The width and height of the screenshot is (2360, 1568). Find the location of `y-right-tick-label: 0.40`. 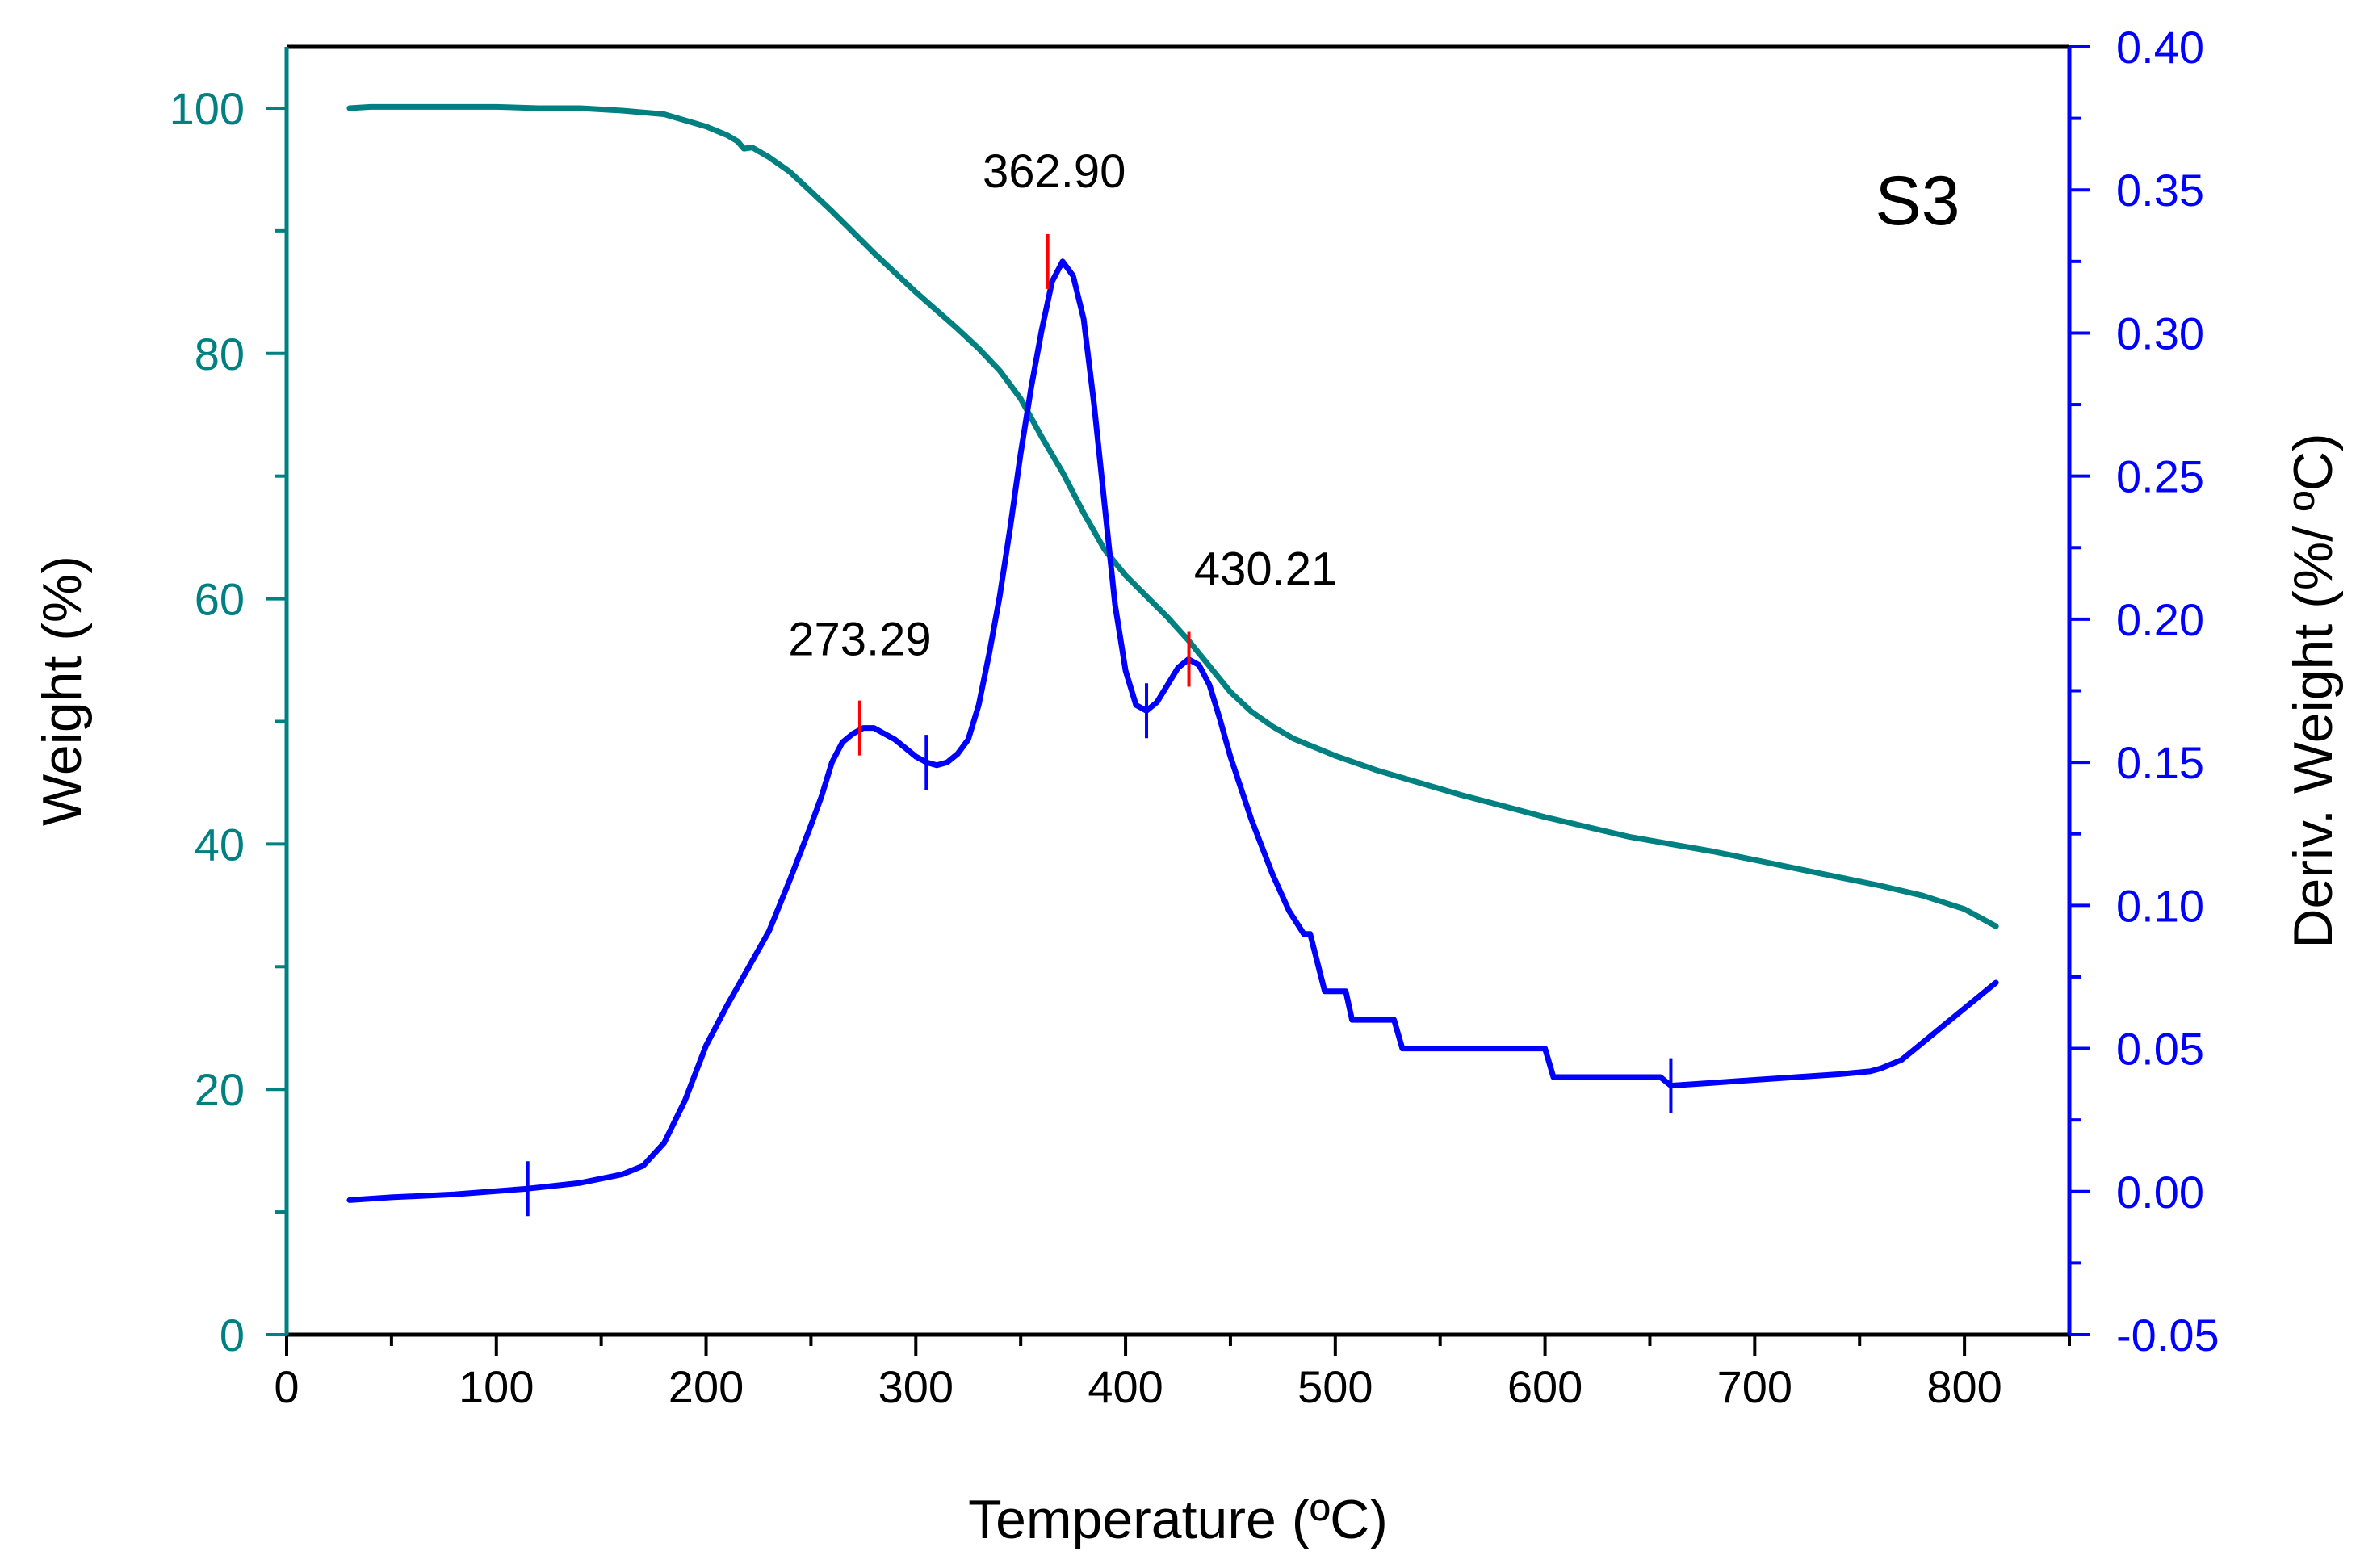

y-right-tick-label: 0.40 is located at coordinates (2160, 47).